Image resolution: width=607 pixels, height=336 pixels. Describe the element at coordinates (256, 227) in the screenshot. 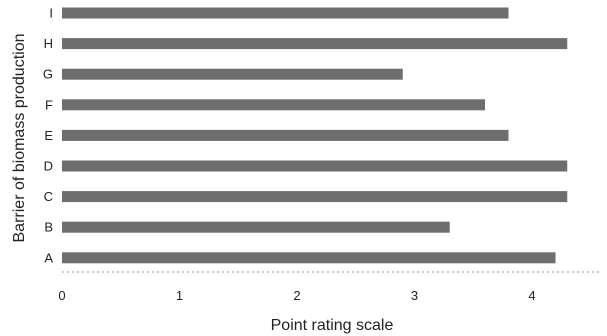

I see `bar-b` at that location.